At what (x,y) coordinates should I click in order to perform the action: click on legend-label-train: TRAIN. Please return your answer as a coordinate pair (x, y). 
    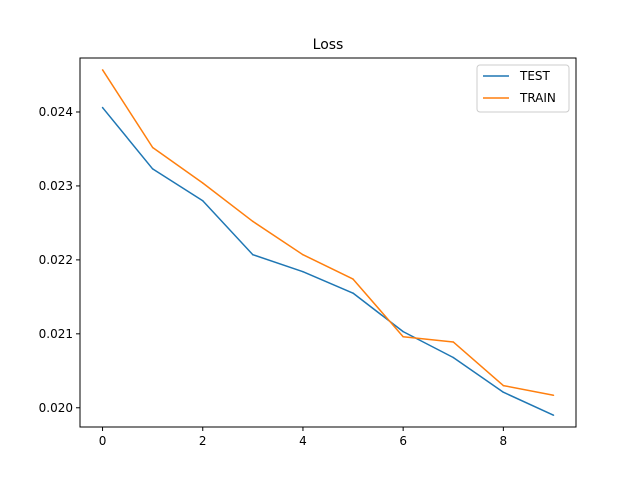
    Looking at the image, I should click on (537, 98).